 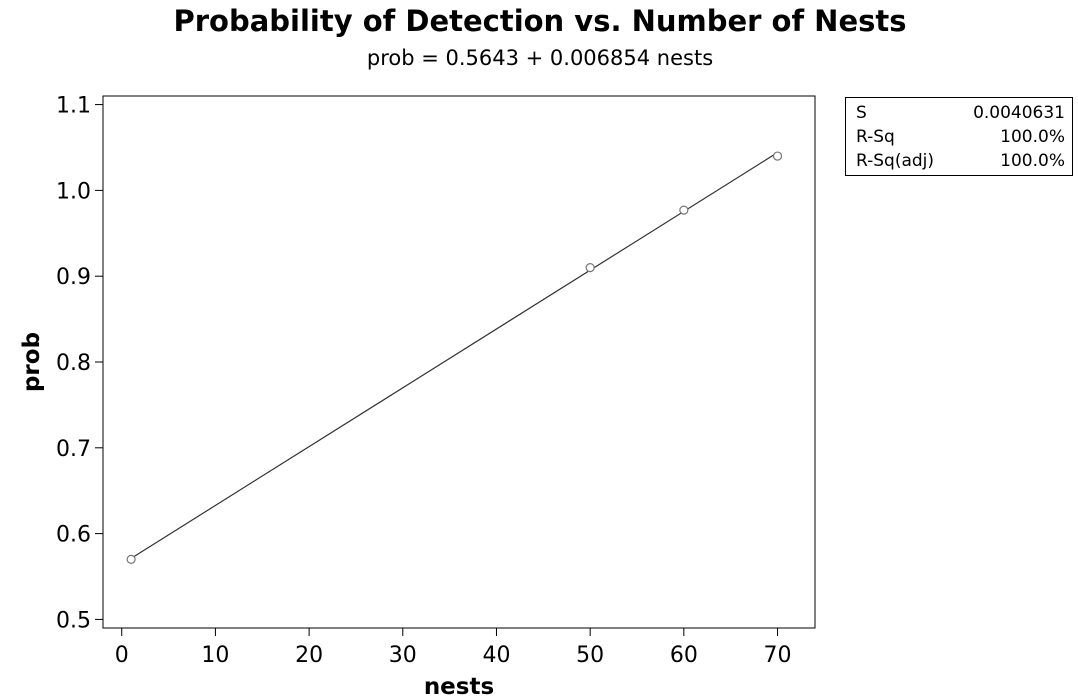 What do you see at coordinates (861, 113) in the screenshot?
I see `stats-label: S` at bounding box center [861, 113].